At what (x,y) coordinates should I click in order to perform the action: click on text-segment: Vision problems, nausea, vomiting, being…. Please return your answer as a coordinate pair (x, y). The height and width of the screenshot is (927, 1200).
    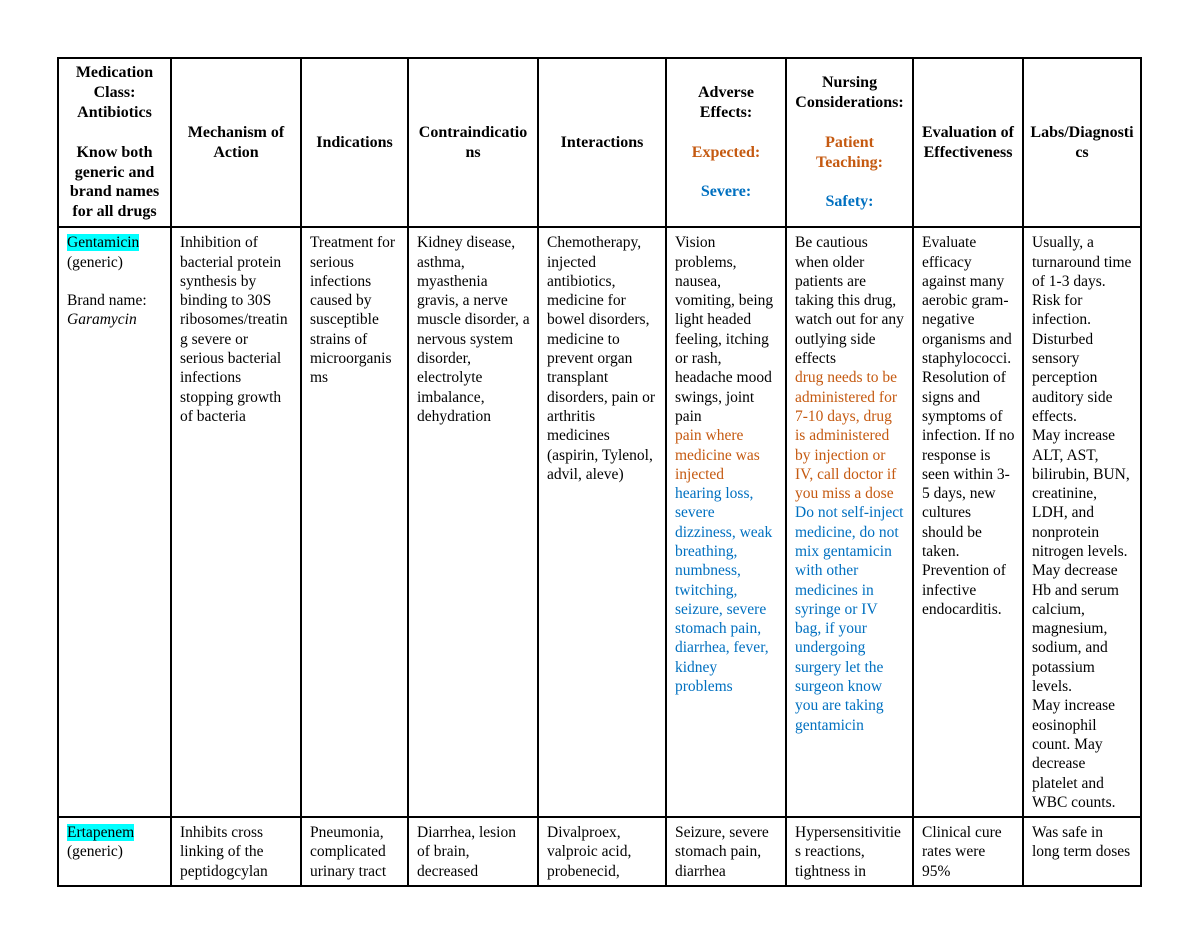
    Looking at the image, I should click on (724, 329).